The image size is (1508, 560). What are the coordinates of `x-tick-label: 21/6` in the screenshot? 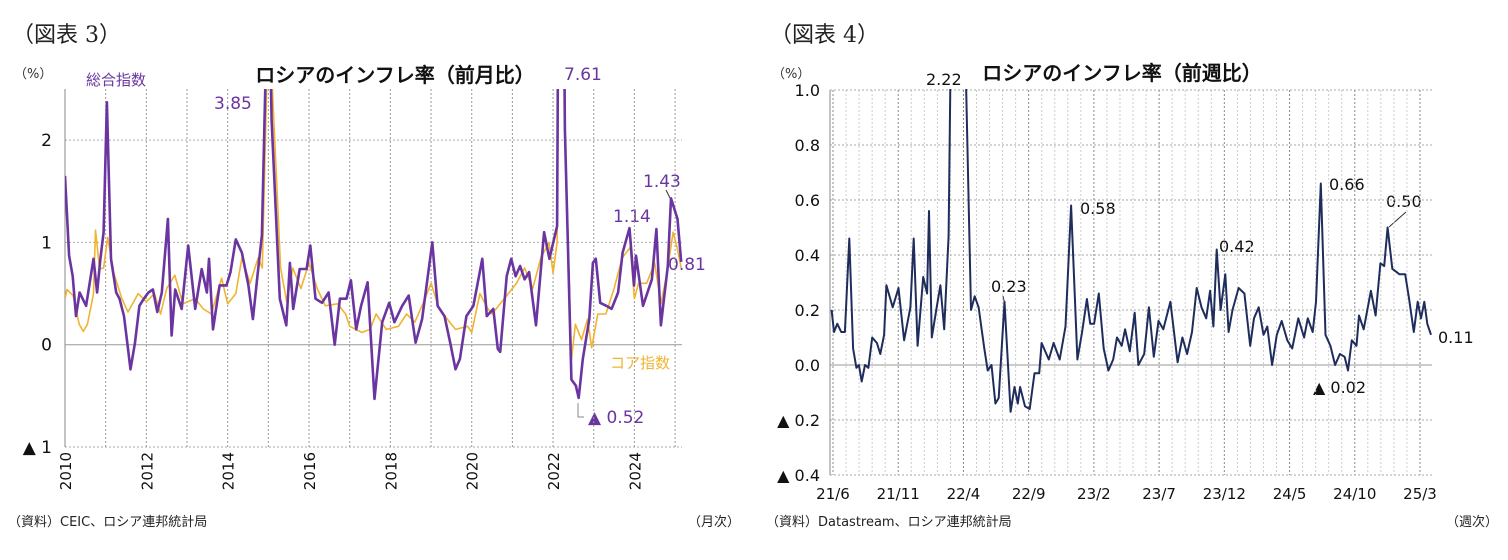 It's located at (833, 494).